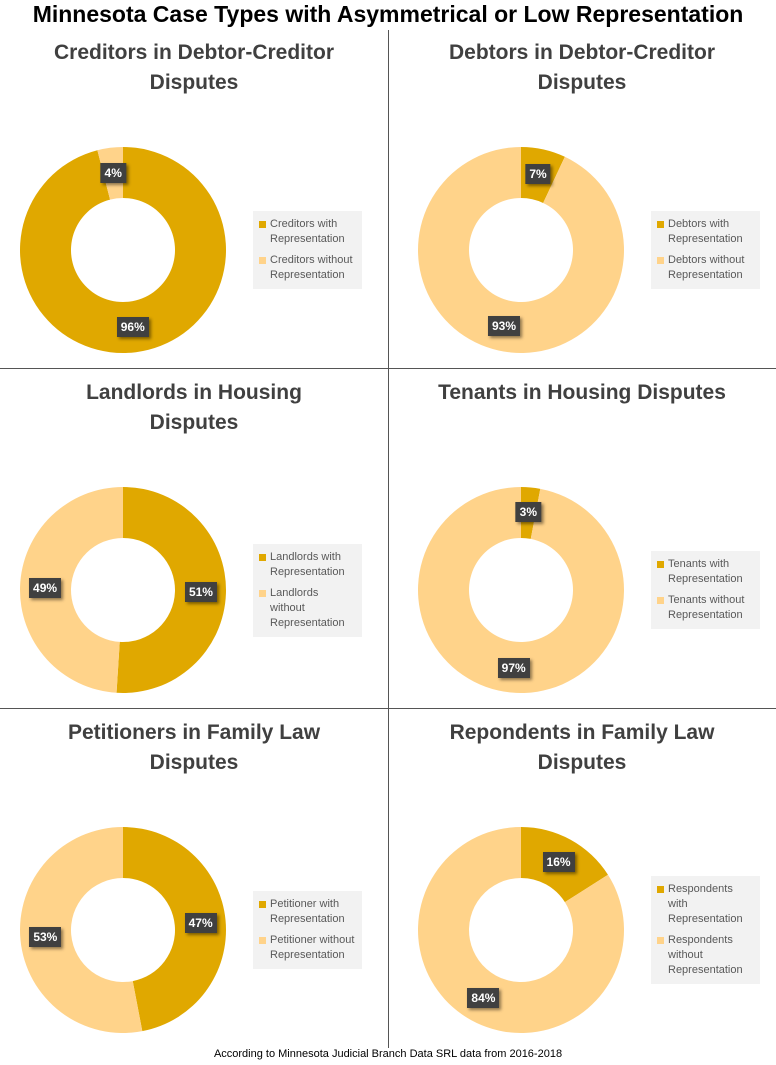 This screenshot has height=1065, width=776. Describe the element at coordinates (582, 748) in the screenshot. I see `chart-title: Repondents in Family Law Disputes` at that location.